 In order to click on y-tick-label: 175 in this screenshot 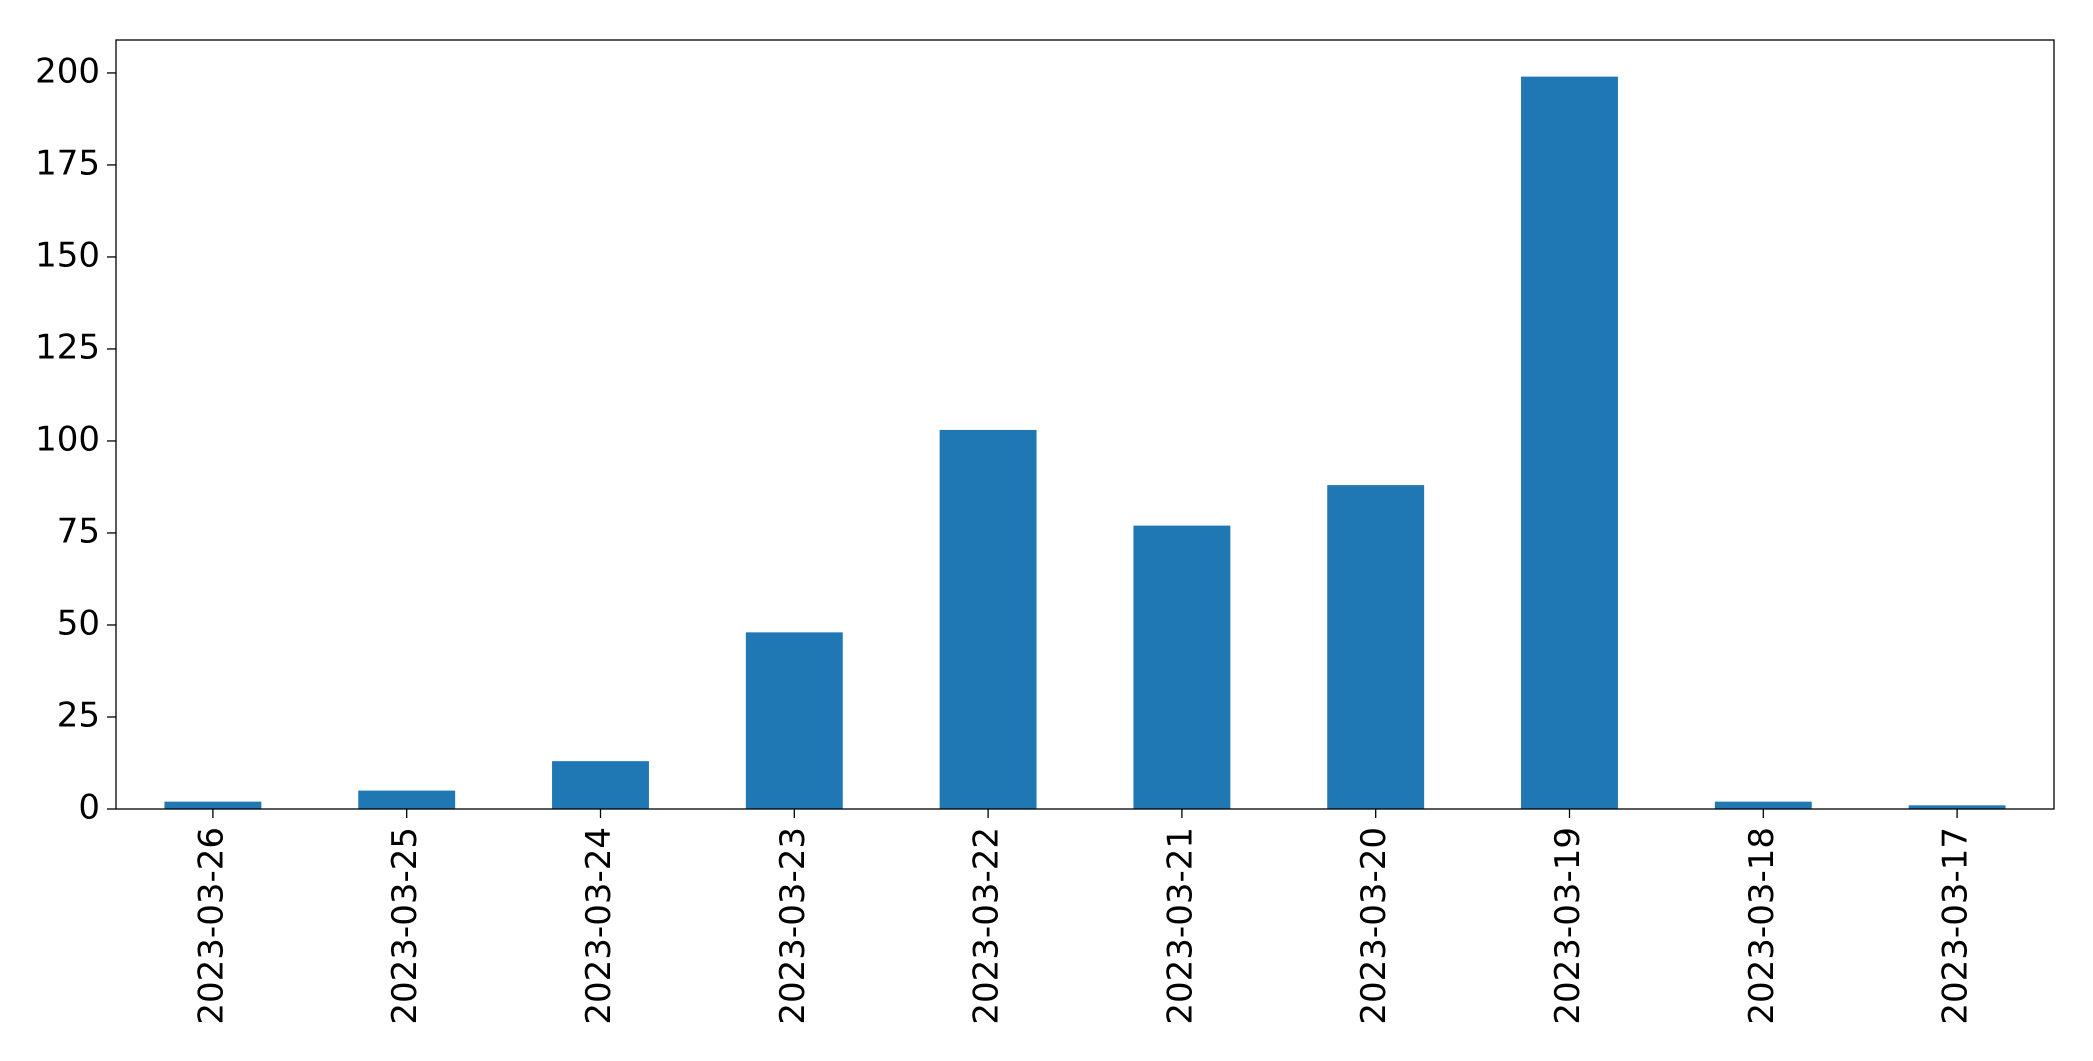, I will do `click(67, 163)`.